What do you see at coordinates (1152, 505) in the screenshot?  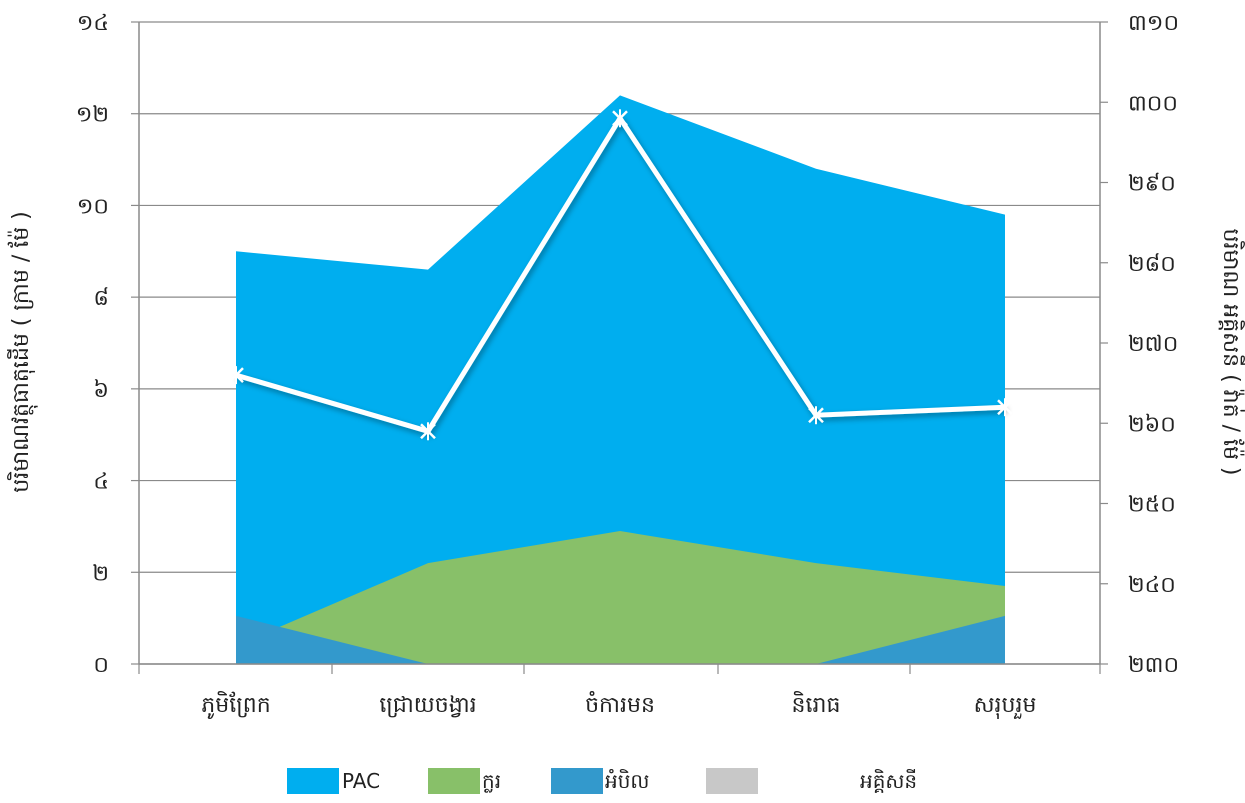 I see `right-tick-label: ២៥០` at bounding box center [1152, 505].